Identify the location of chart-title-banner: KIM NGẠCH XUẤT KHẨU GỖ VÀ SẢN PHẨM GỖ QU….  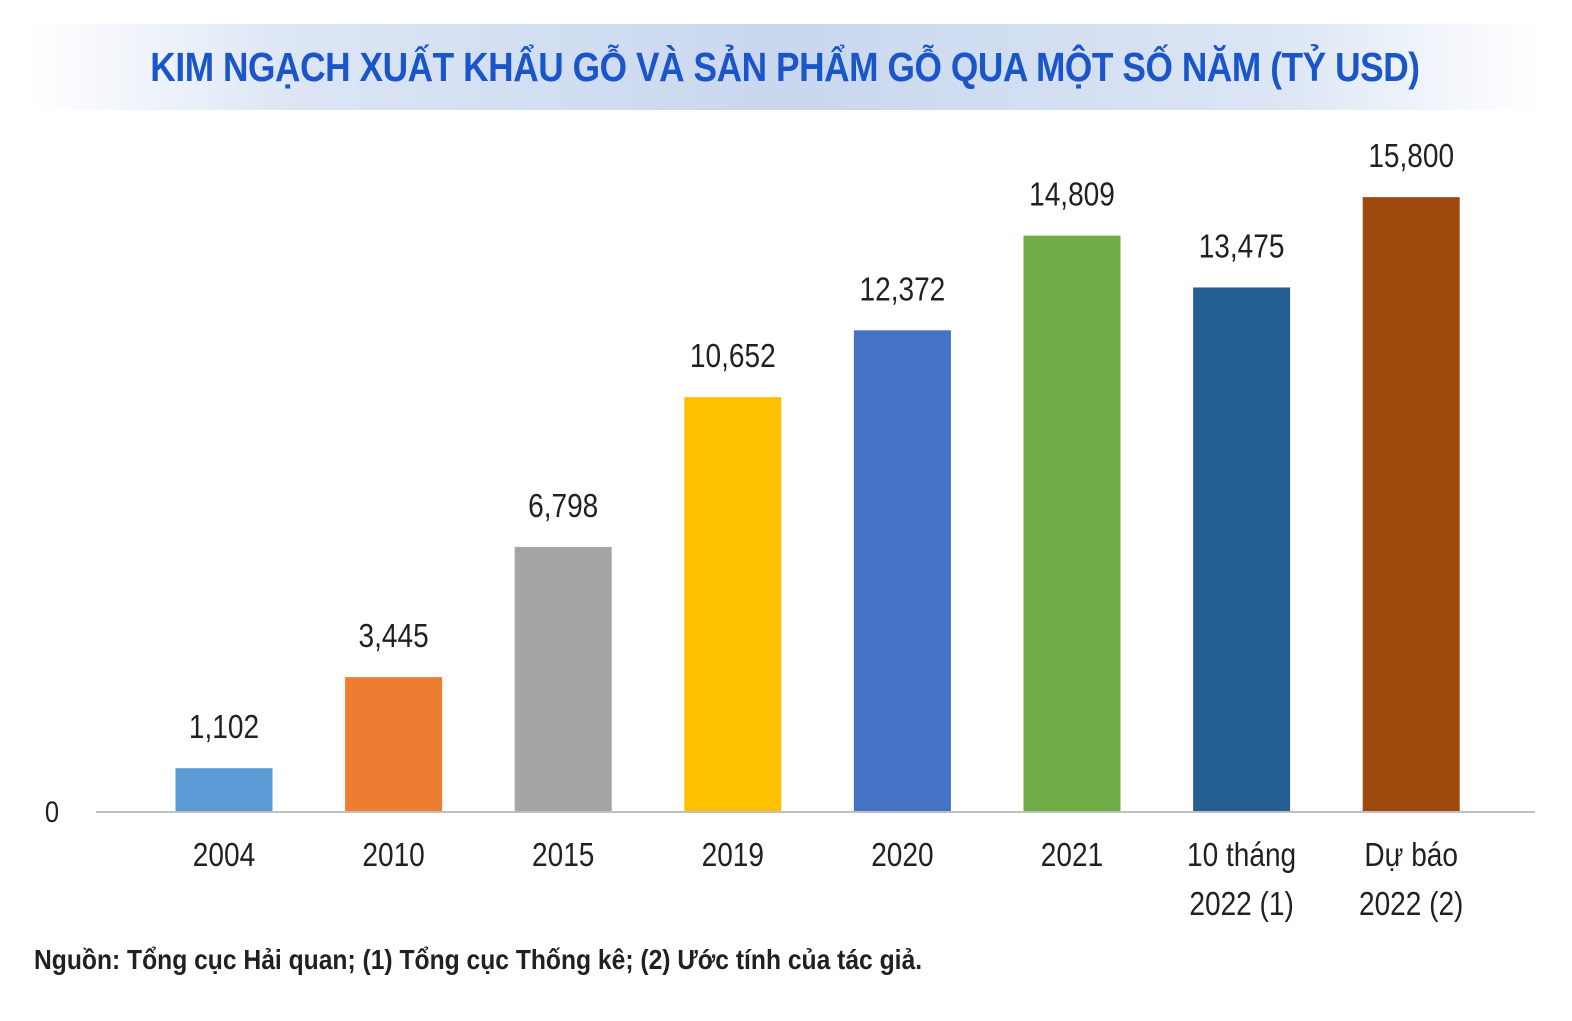
(785, 67).